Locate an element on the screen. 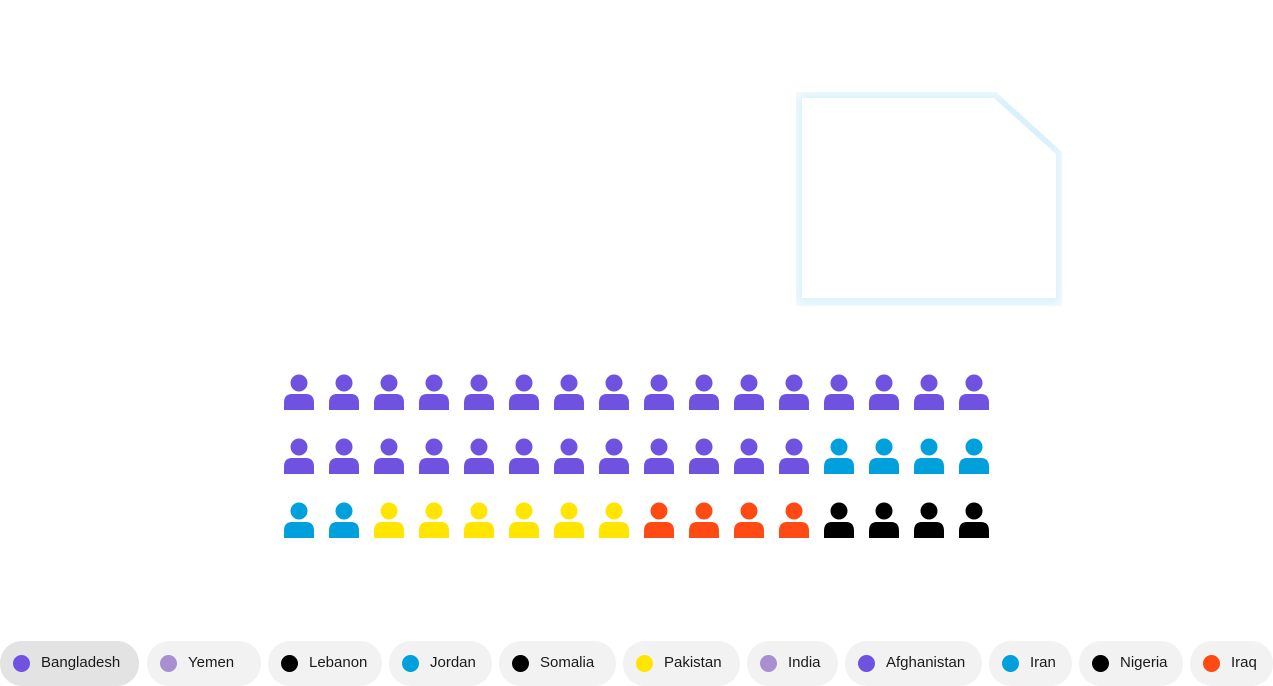 The image size is (1273, 686). legend-label: Yemen is located at coordinates (211, 662).